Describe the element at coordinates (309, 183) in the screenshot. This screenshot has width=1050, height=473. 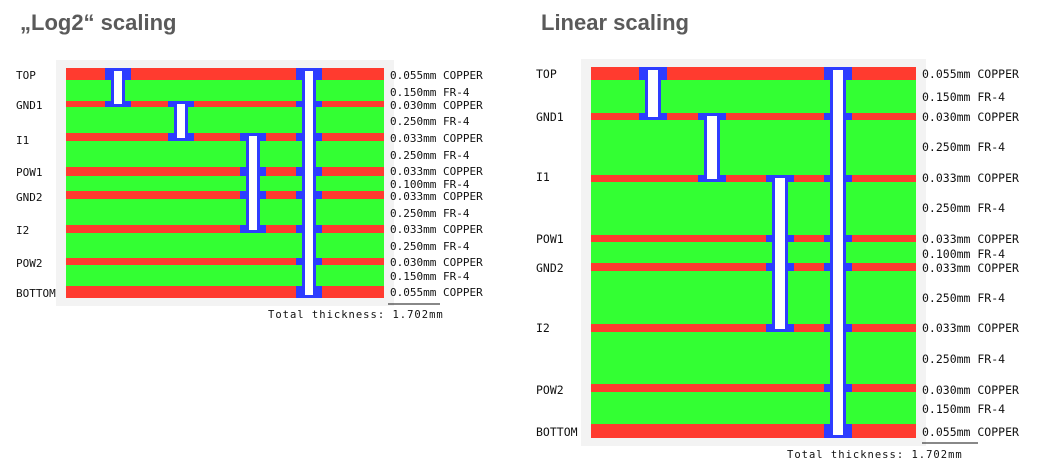
I see `through-via-hole` at that location.